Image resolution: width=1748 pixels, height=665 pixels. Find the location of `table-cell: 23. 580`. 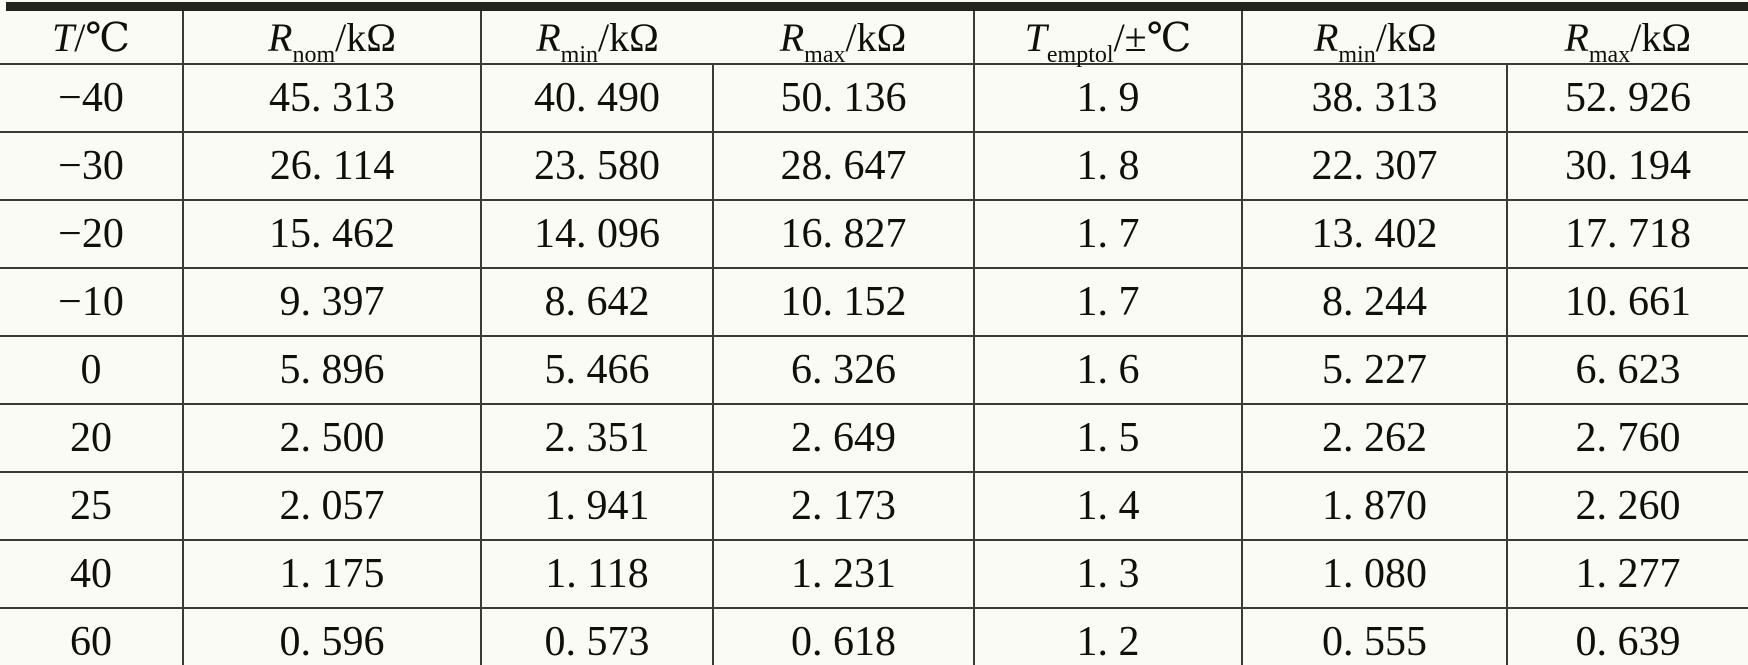

table-cell: 23. 580 is located at coordinates (597, 165).